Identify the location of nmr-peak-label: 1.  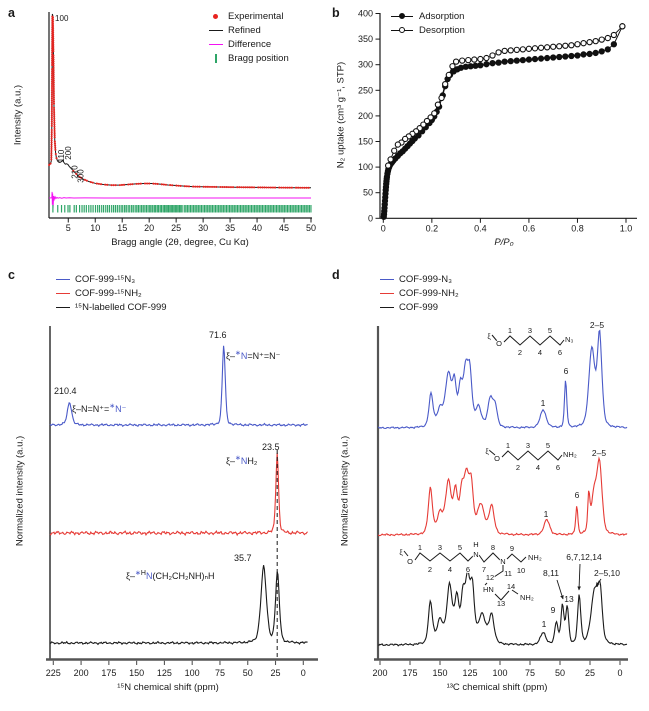
(544, 624).